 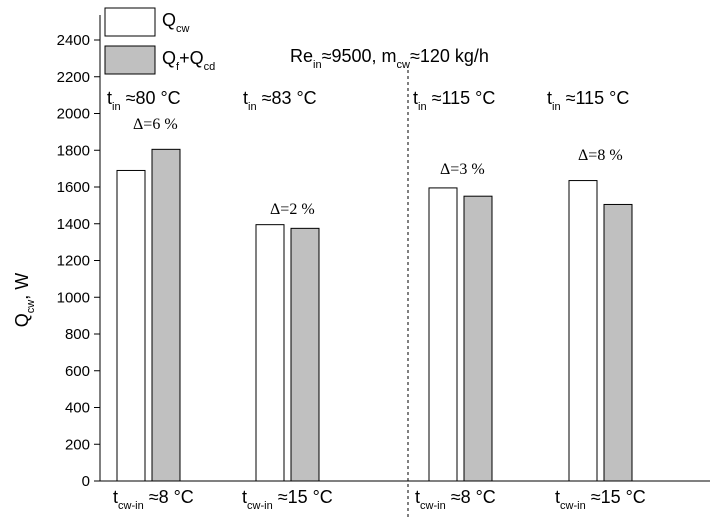 I want to click on text-part: ≈80 °C, so click(x=151, y=98).